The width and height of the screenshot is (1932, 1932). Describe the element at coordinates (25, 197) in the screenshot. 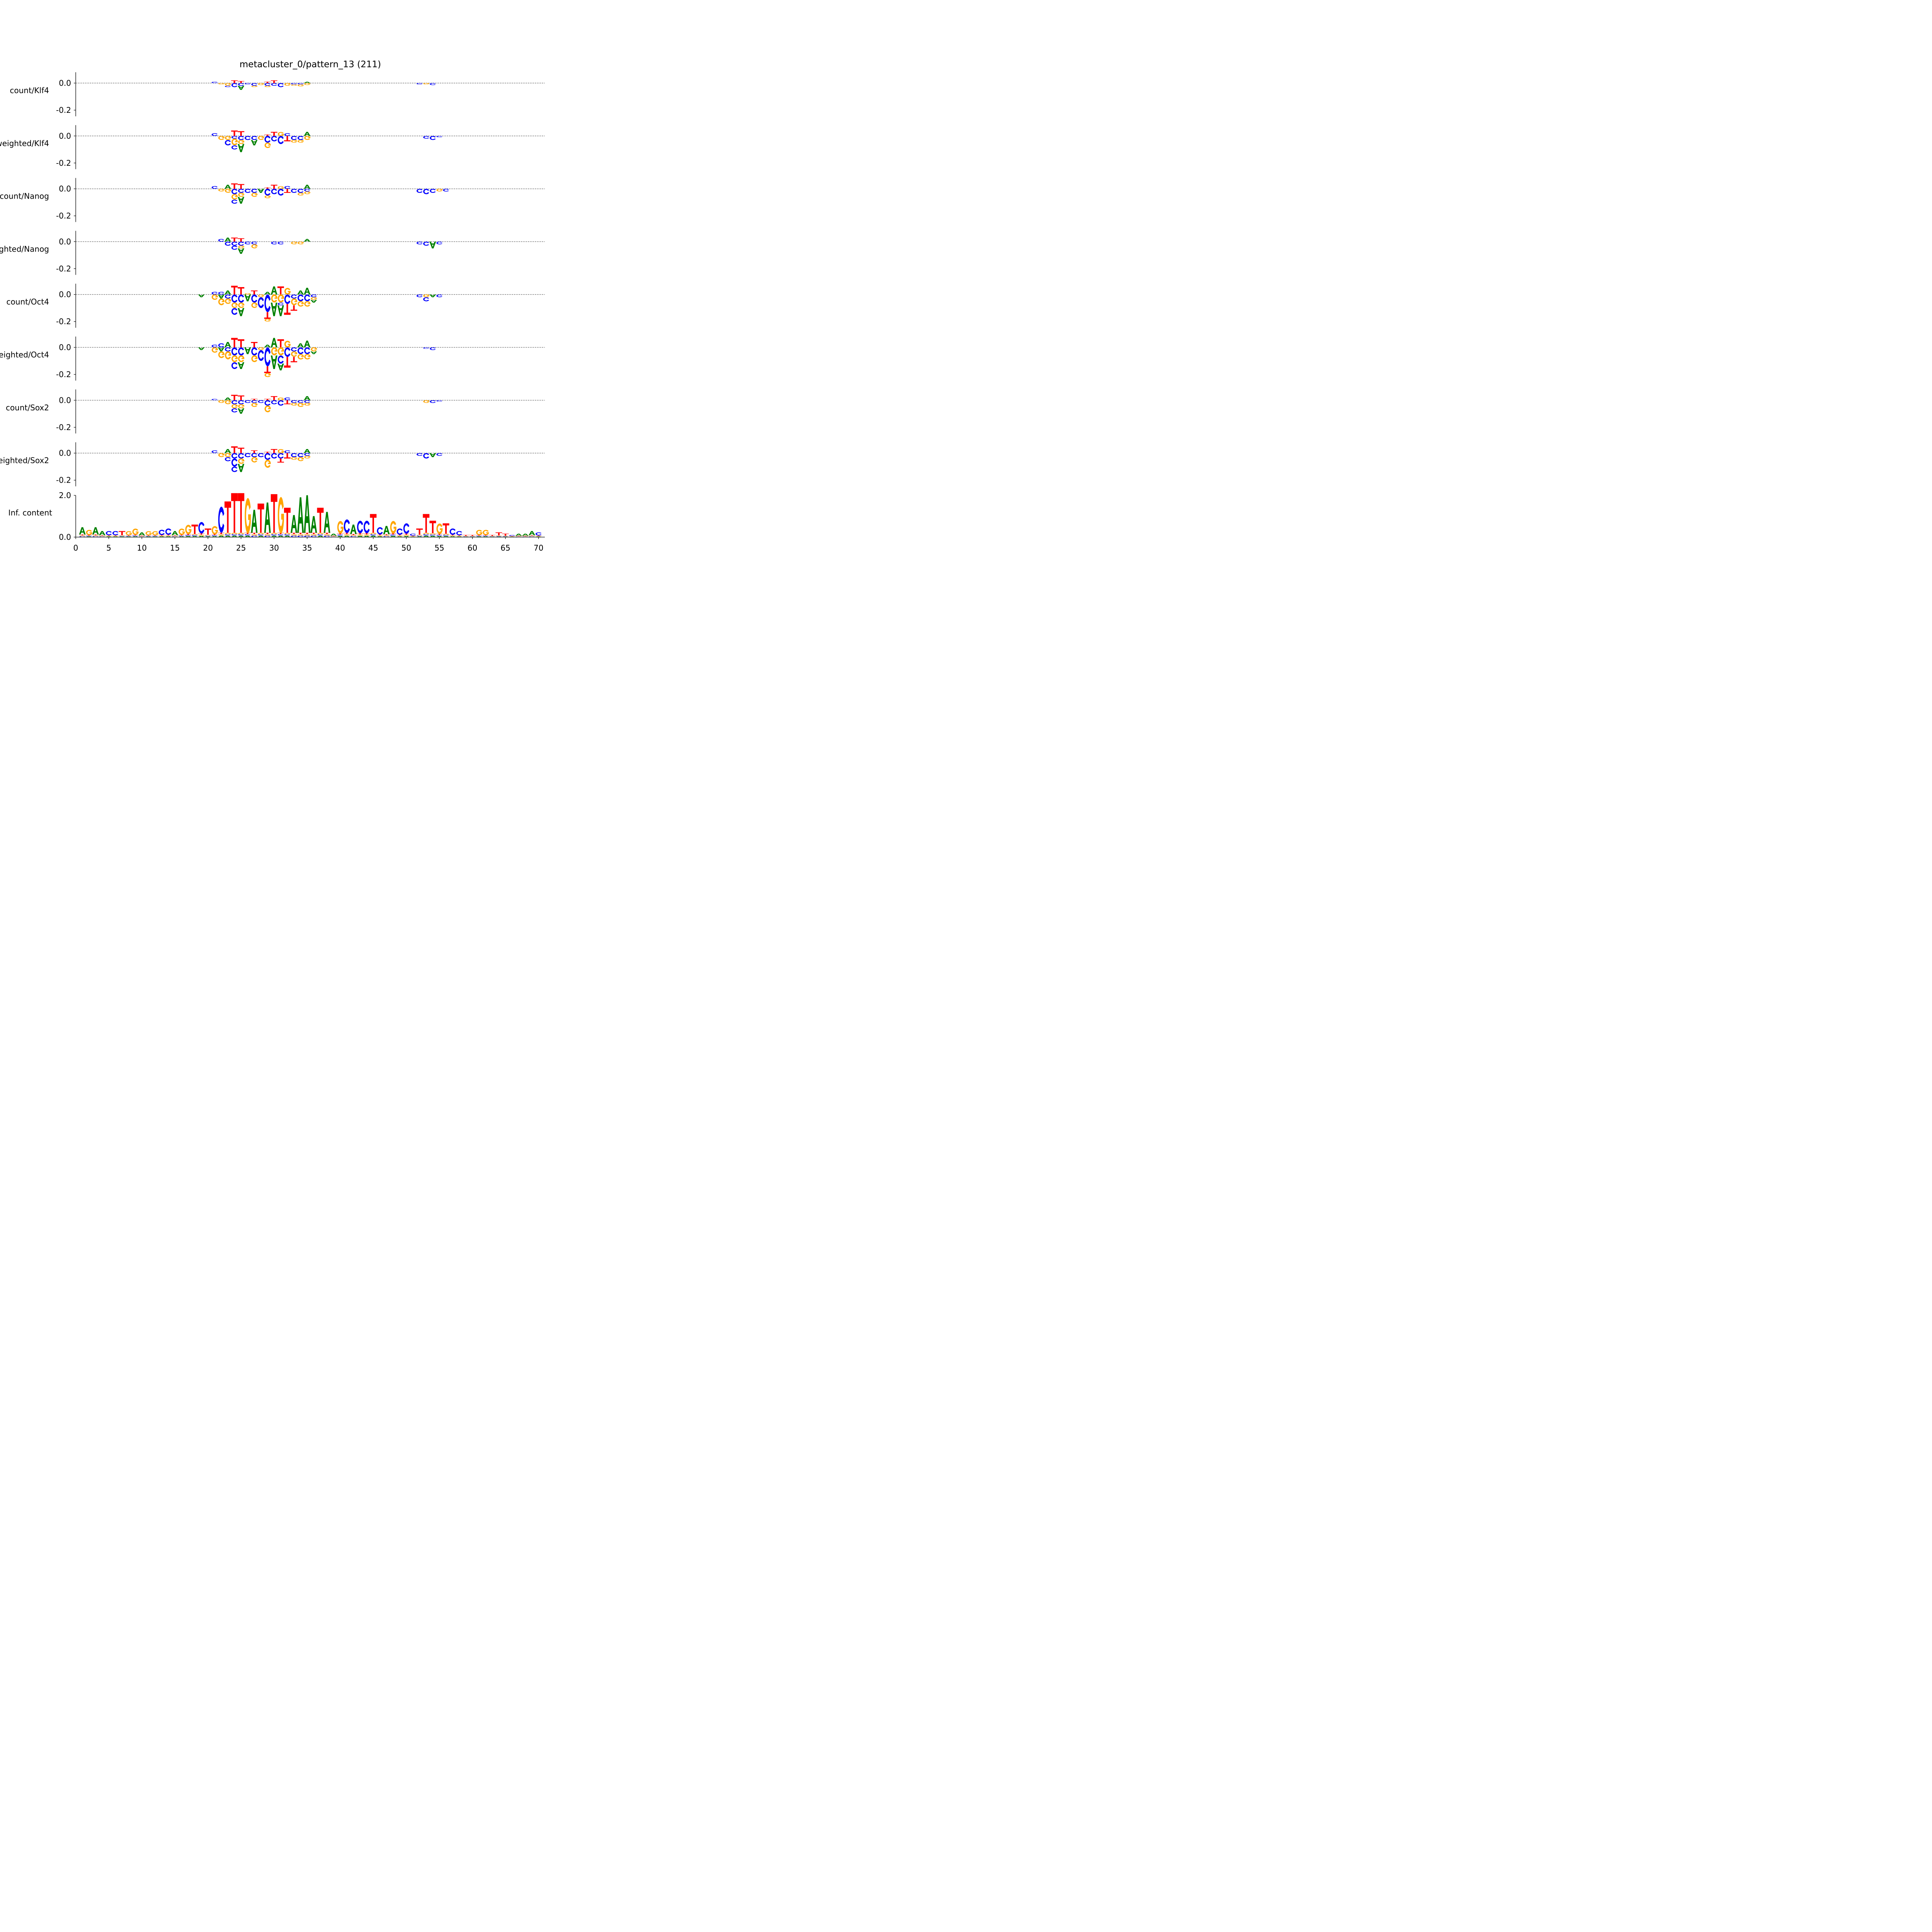

I see `panel-label: count/Nanog` at that location.